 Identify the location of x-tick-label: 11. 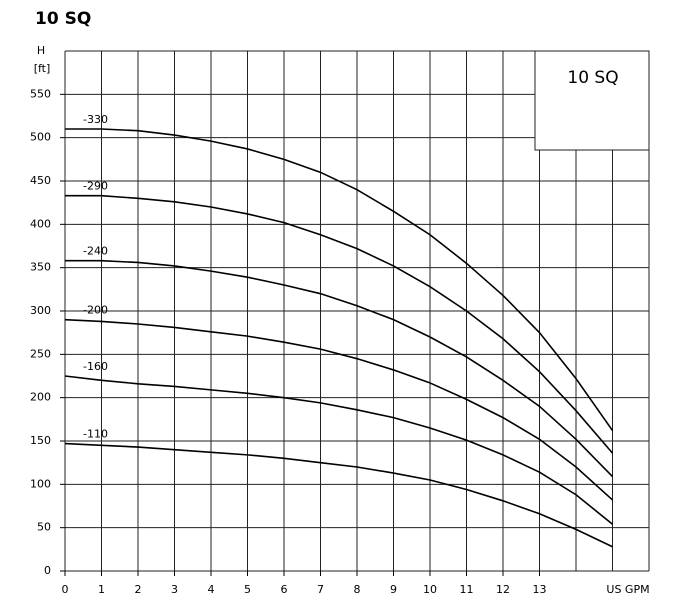
(467, 589).